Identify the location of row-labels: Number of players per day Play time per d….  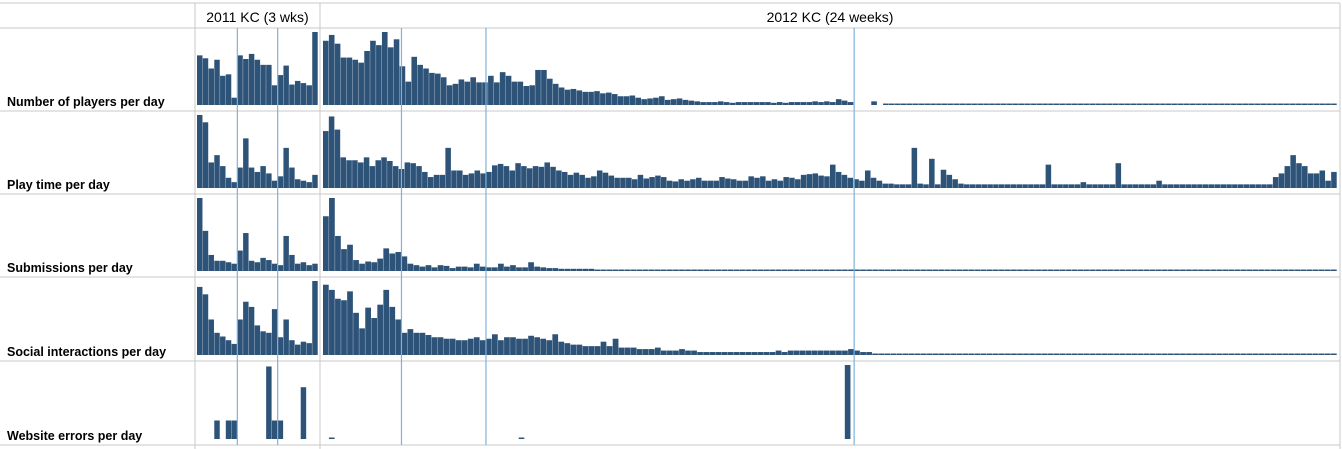
(86, 269).